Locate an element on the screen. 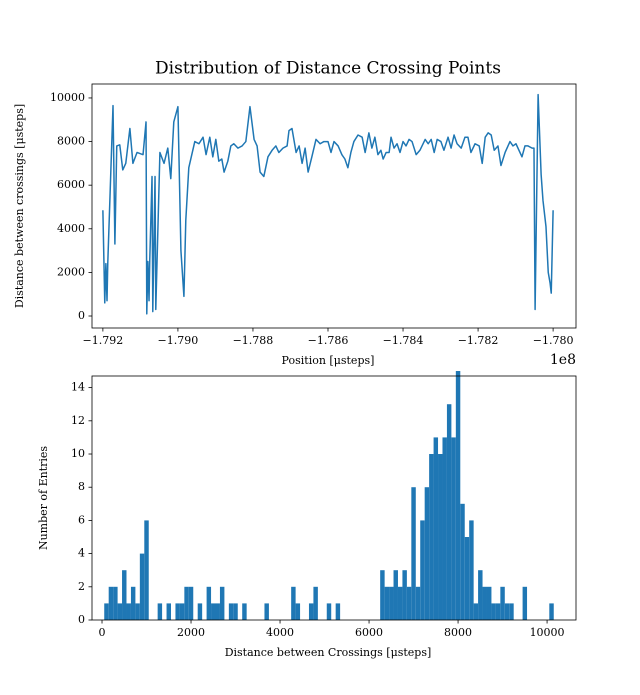 This screenshot has width=640, height=695. x-offset-label: 1e8 is located at coordinates (563, 360).